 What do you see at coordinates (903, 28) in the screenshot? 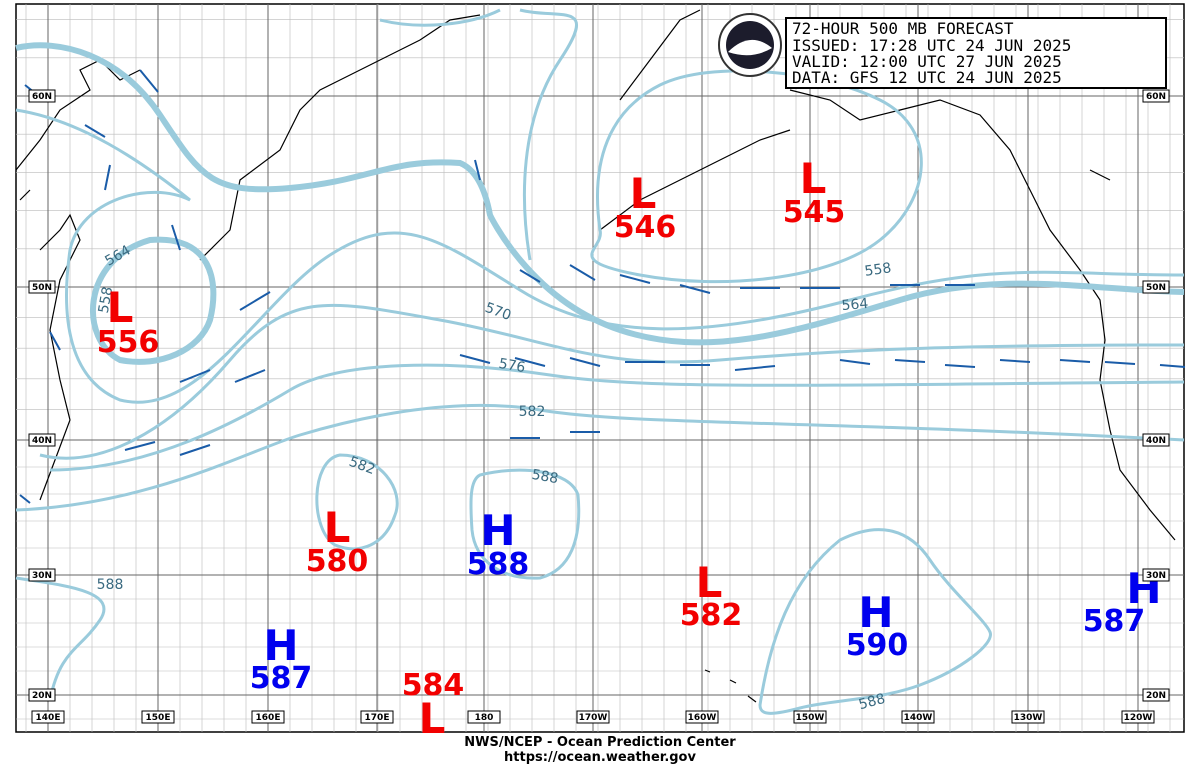
I see `header-line: 72-HOUR 500 MB FORECAST` at bounding box center [903, 28].